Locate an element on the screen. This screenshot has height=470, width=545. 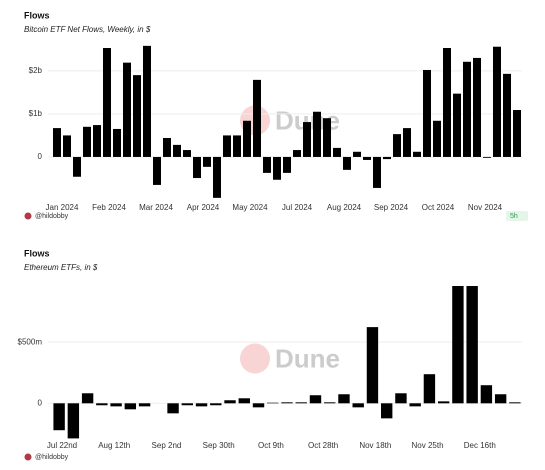
x-tick-label: Nov 18th is located at coordinates (375, 445).